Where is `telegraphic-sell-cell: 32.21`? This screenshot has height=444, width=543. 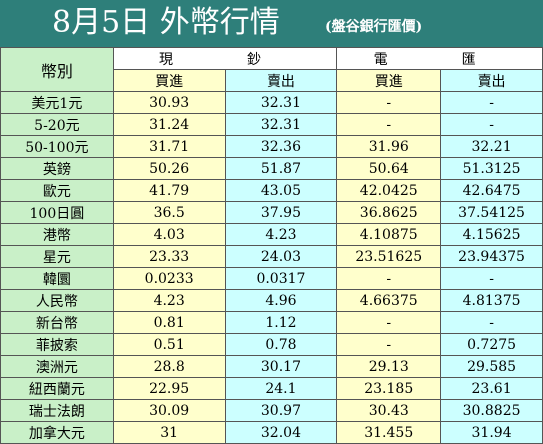 telegraphic-sell-cell: 32.21 is located at coordinates (491, 146).